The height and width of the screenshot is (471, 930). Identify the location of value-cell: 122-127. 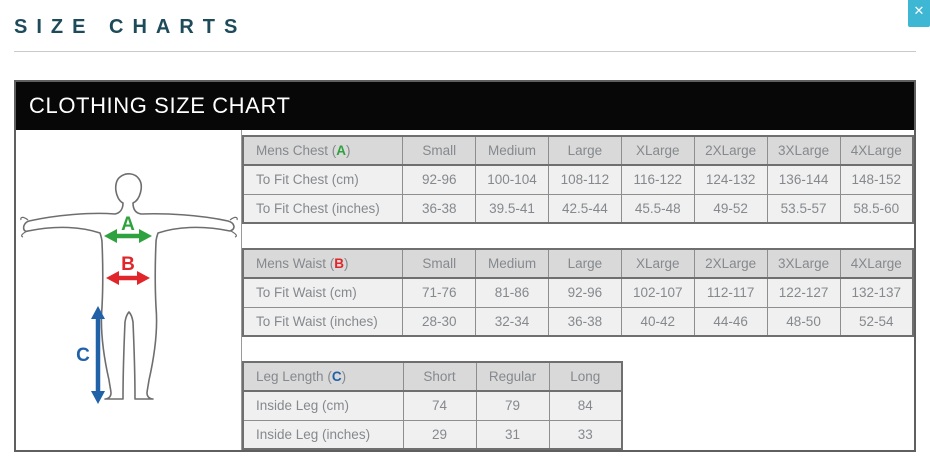
(803, 292).